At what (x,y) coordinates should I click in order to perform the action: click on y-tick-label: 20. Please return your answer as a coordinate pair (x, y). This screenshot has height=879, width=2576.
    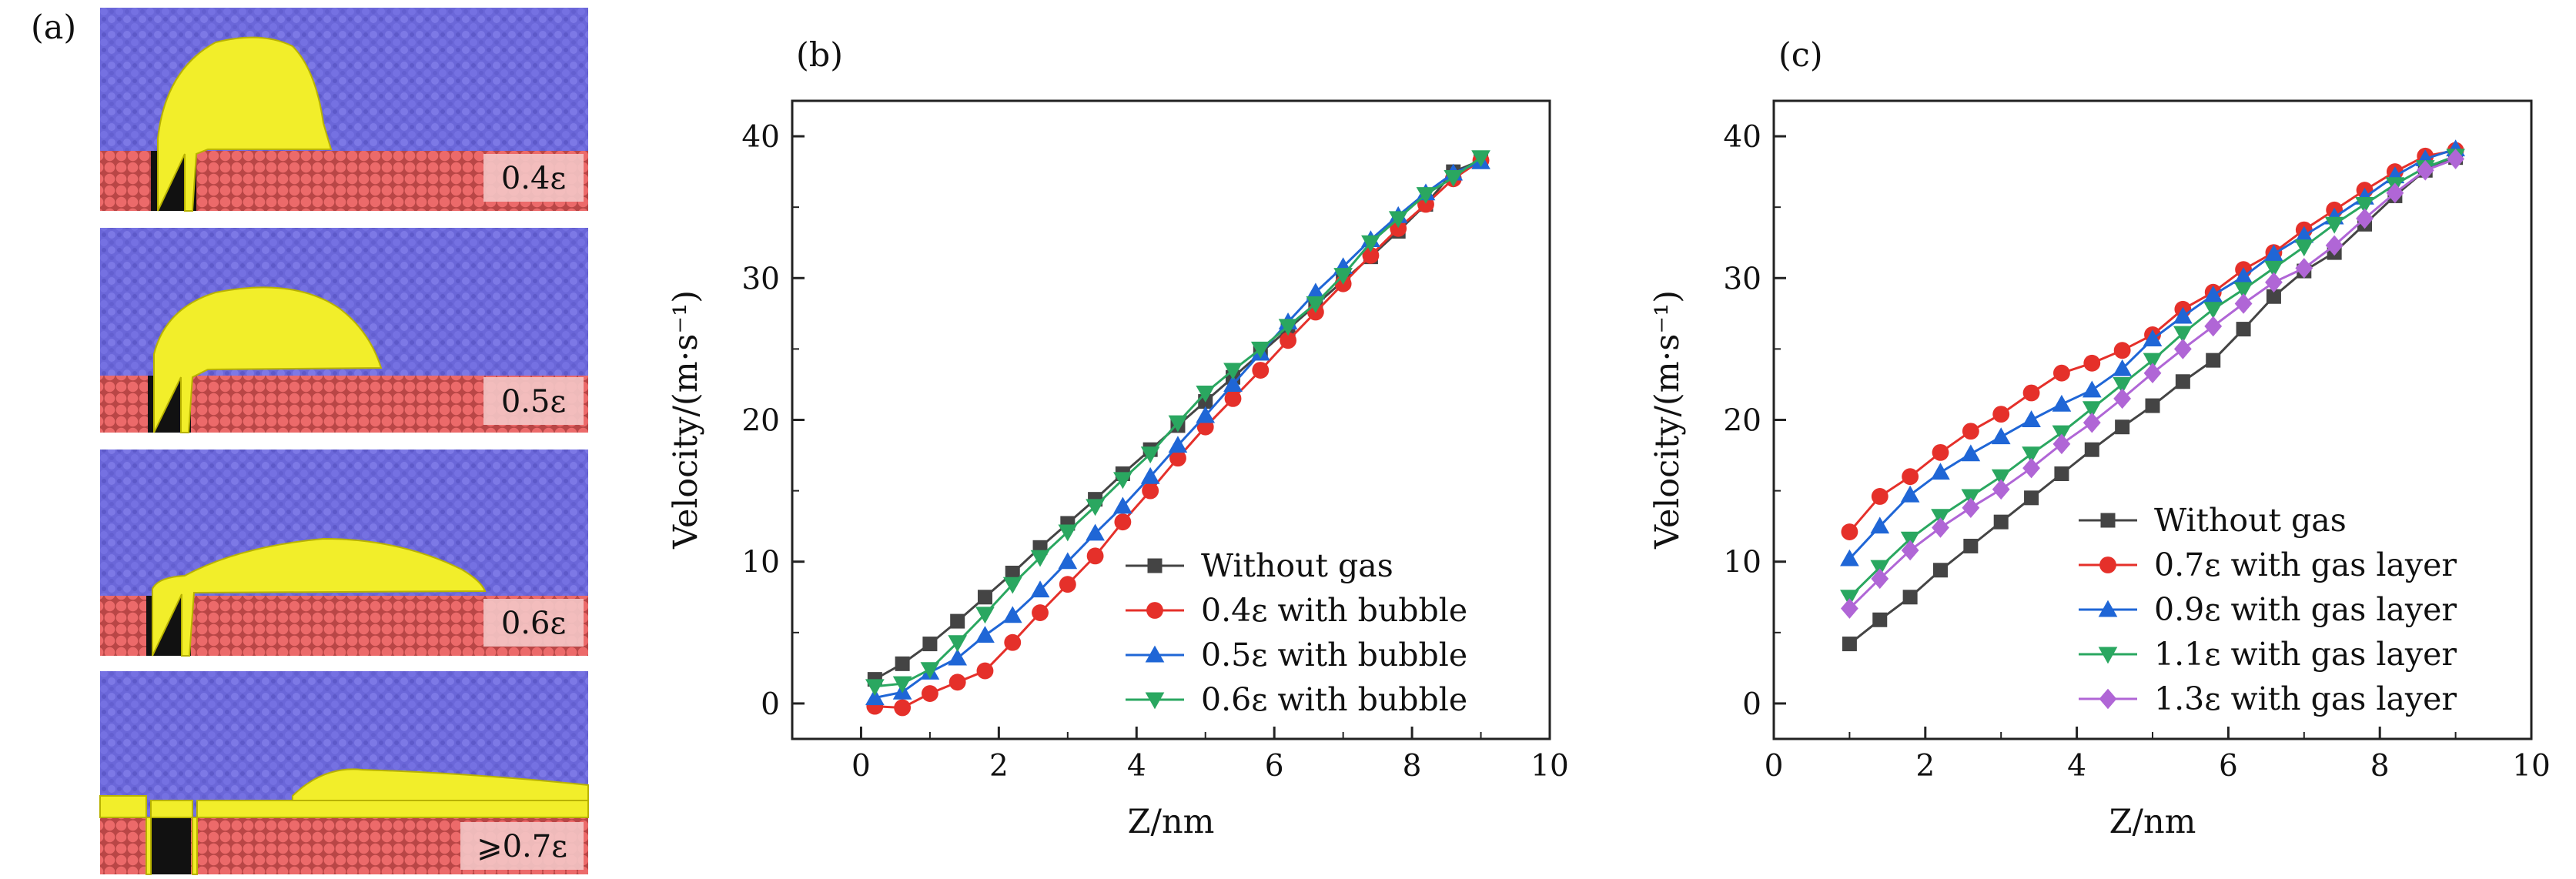
    Looking at the image, I should click on (761, 421).